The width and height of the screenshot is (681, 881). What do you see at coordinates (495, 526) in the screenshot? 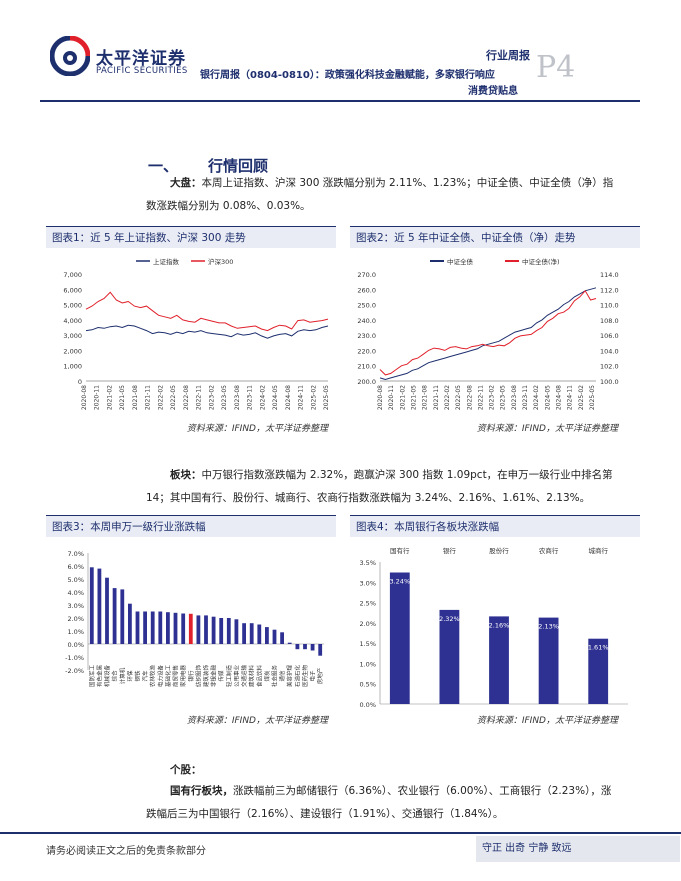
I see `figure-4: 图表4：本周银行各板块涨跌幅` at bounding box center [495, 526].